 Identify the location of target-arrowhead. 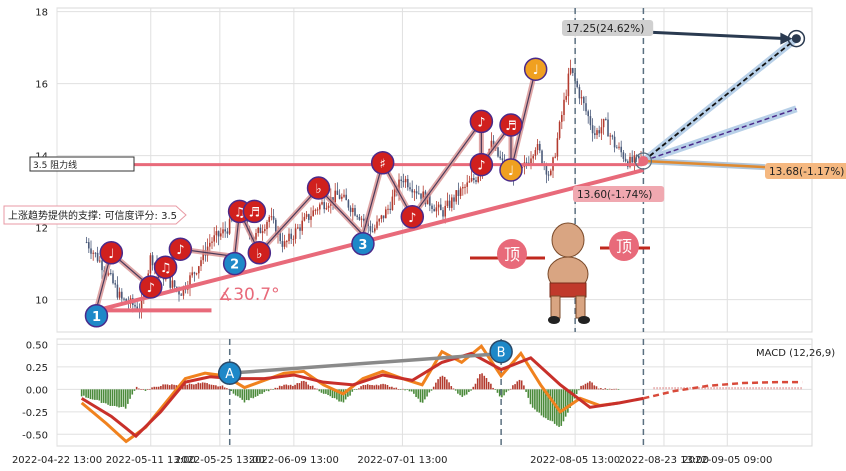
(786, 38).